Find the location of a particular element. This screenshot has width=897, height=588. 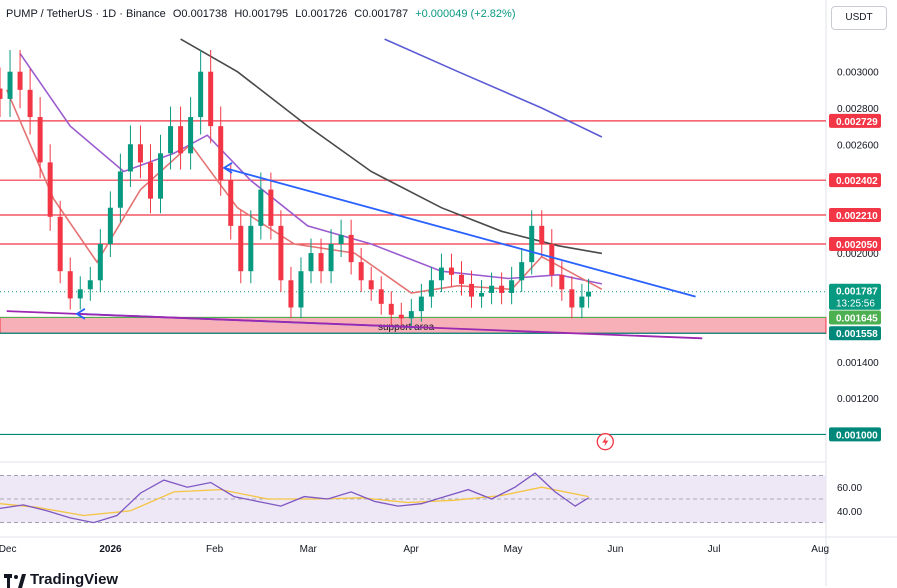

y-tick-label: 0.001200 is located at coordinates (858, 399).